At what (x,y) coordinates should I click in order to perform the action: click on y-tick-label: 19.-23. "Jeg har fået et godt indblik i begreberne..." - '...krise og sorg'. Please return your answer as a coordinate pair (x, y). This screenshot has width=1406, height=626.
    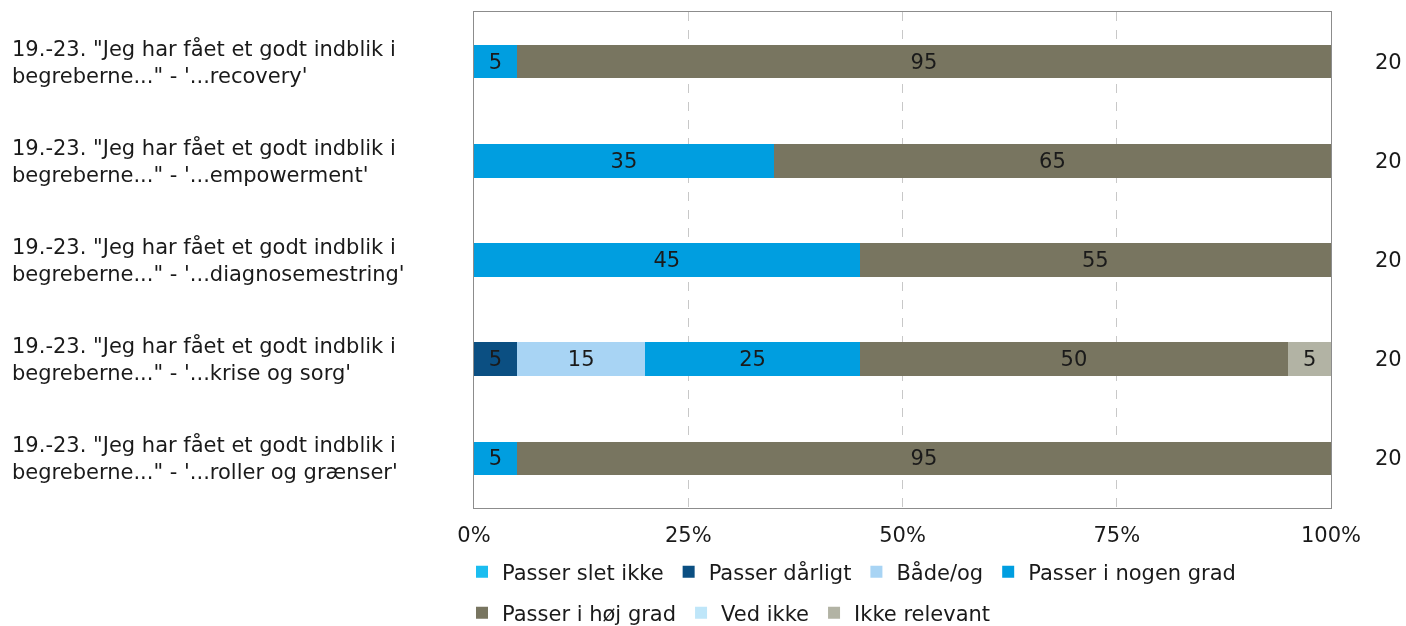
    Looking at the image, I should click on (204, 359).